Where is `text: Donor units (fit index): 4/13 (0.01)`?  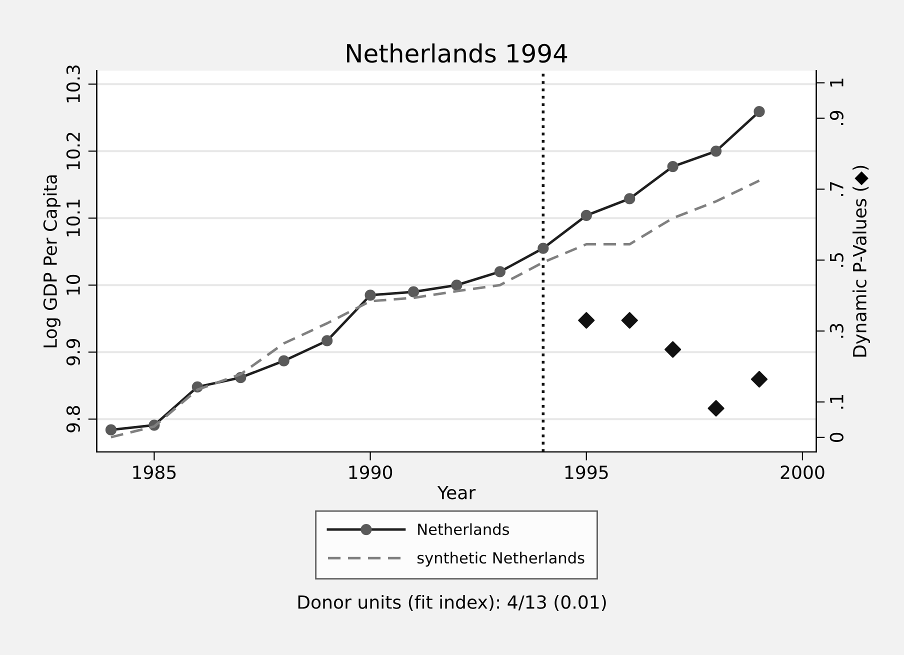 text: Donor units (fit index): 4/13 (0.01) is located at coordinates (452, 603).